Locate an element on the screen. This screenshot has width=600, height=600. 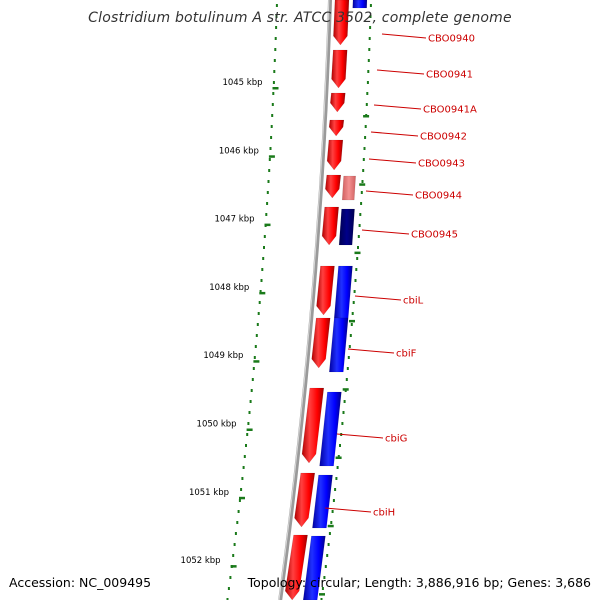
gene-label: CBO0941 is located at coordinates (449, 75).